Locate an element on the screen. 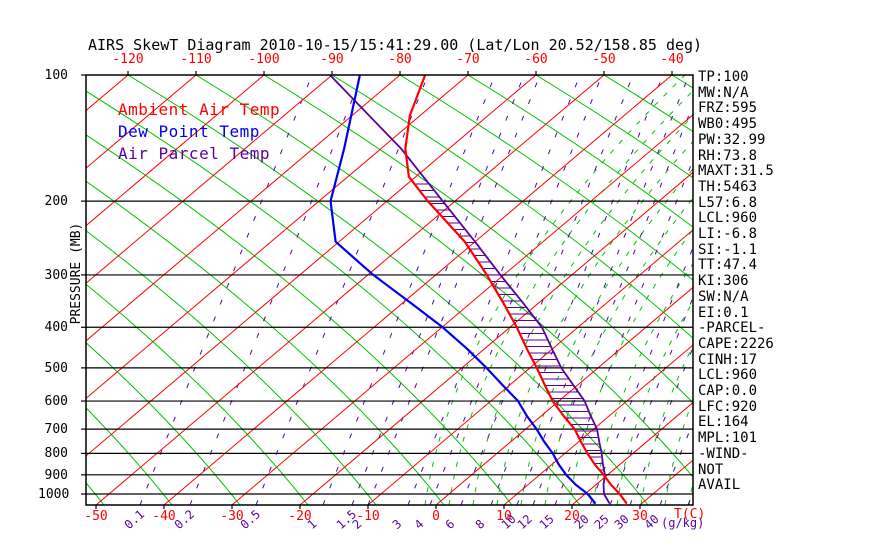 The height and width of the screenshot is (560, 870). pressure-label: 700 is located at coordinates (56, 430).